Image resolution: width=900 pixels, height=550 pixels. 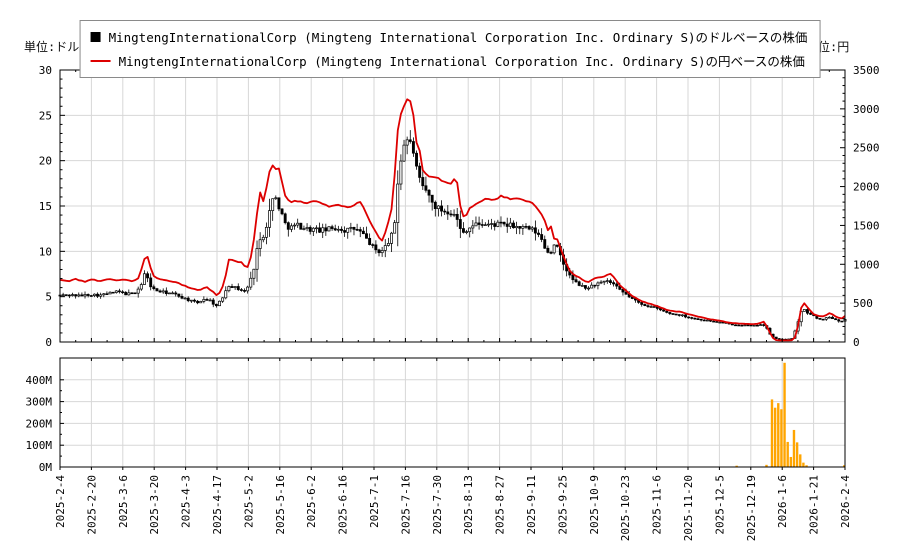 What do you see at coordinates (845, 501) in the screenshot?
I see `x-axis-date-label: 2026-2-4` at bounding box center [845, 501].